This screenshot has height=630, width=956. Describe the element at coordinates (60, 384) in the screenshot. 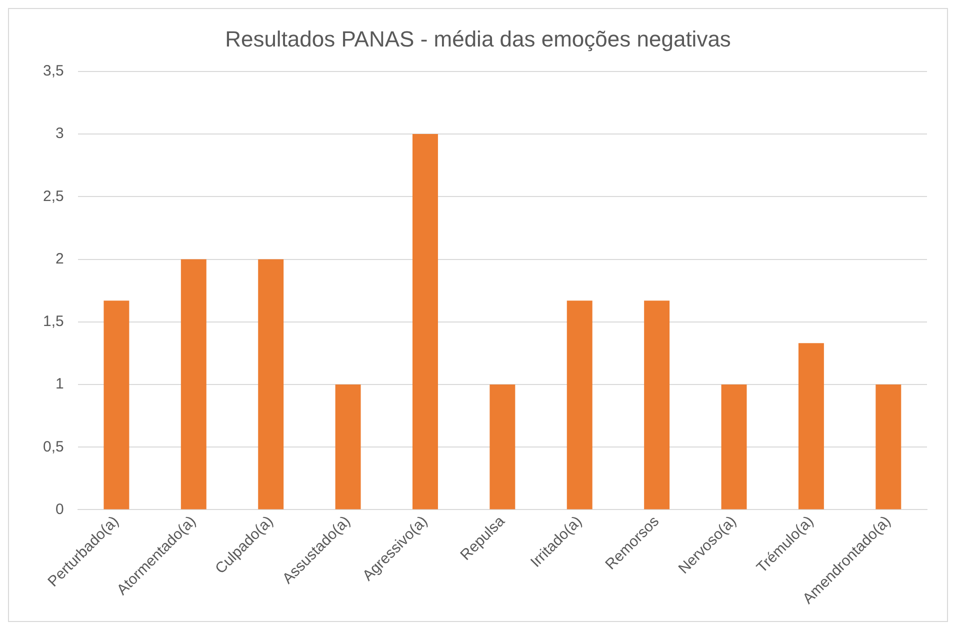

I see `y-tick-label: 1` at that location.